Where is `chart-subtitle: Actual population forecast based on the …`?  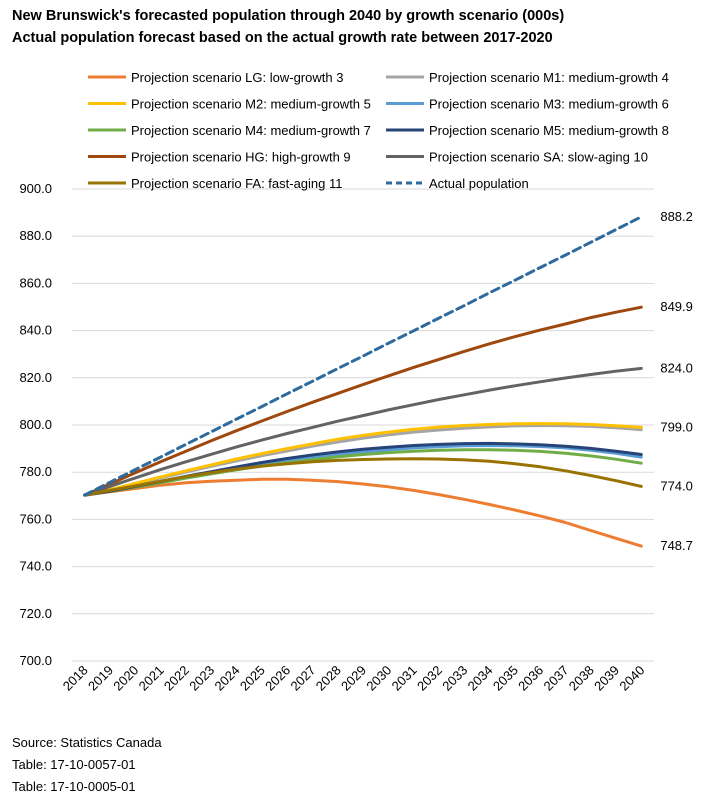
chart-subtitle: Actual population forecast based on the … is located at coordinates (282, 38).